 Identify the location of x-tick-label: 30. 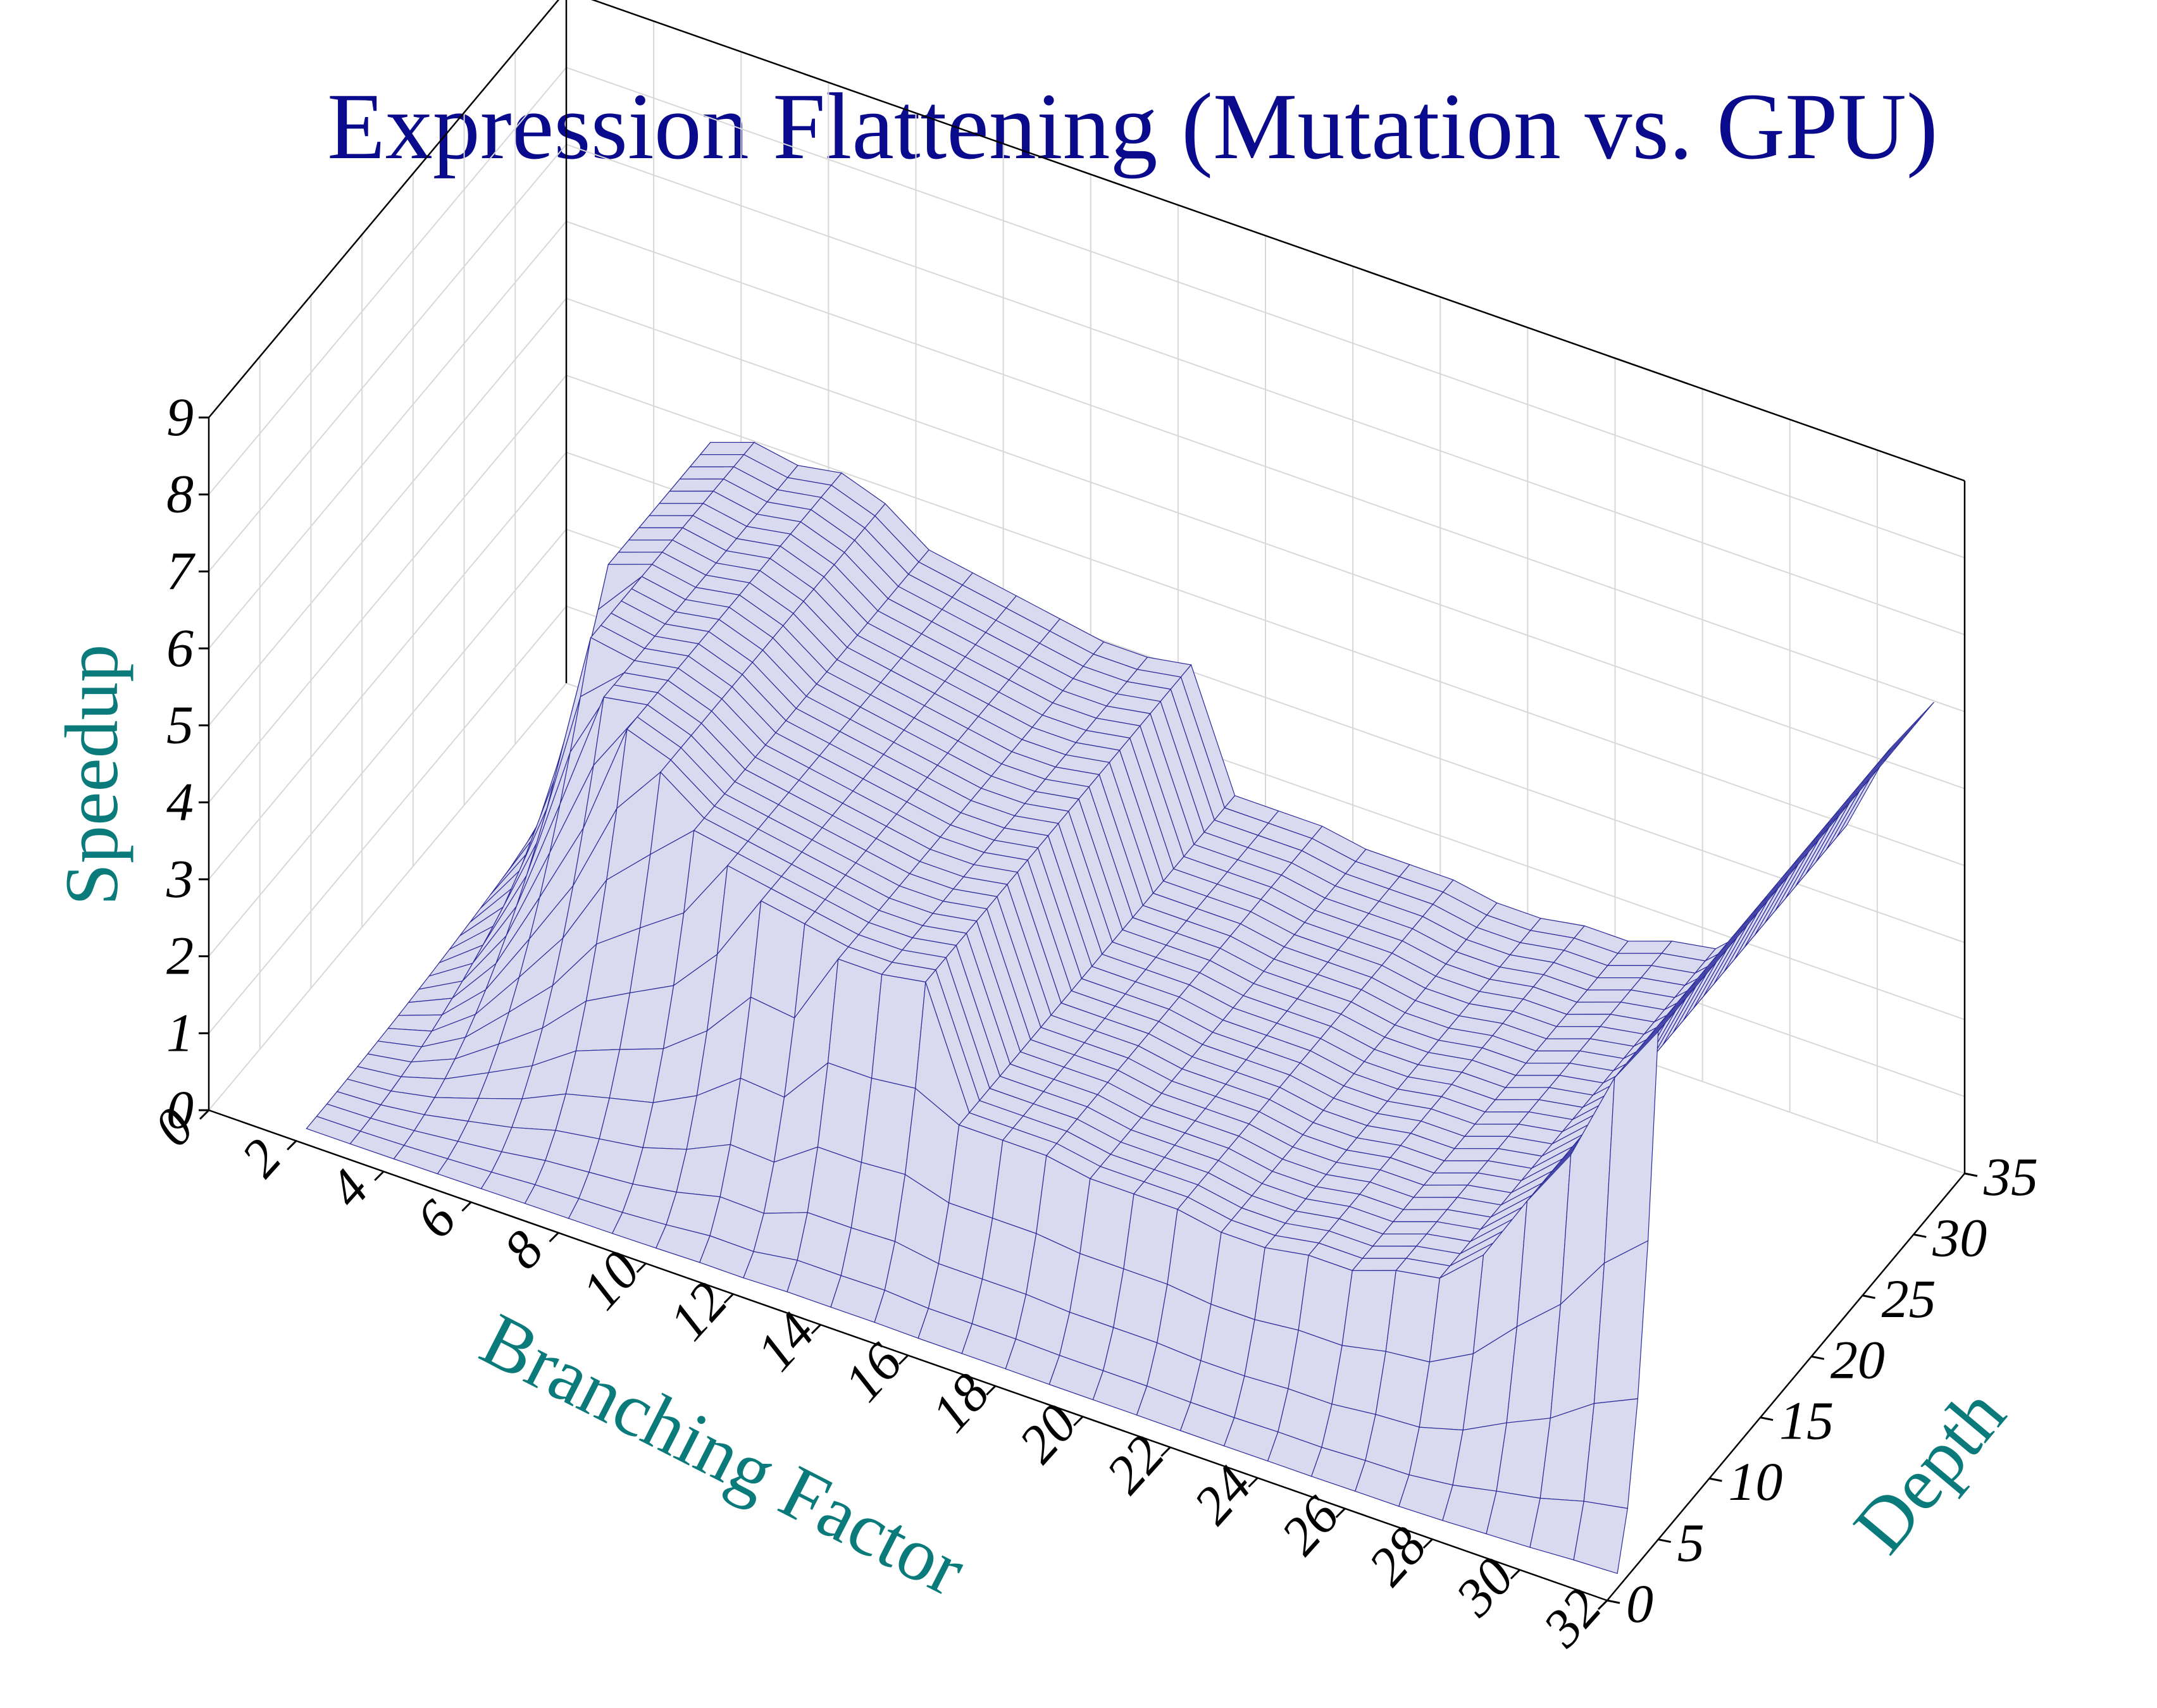
(1484, 1587).